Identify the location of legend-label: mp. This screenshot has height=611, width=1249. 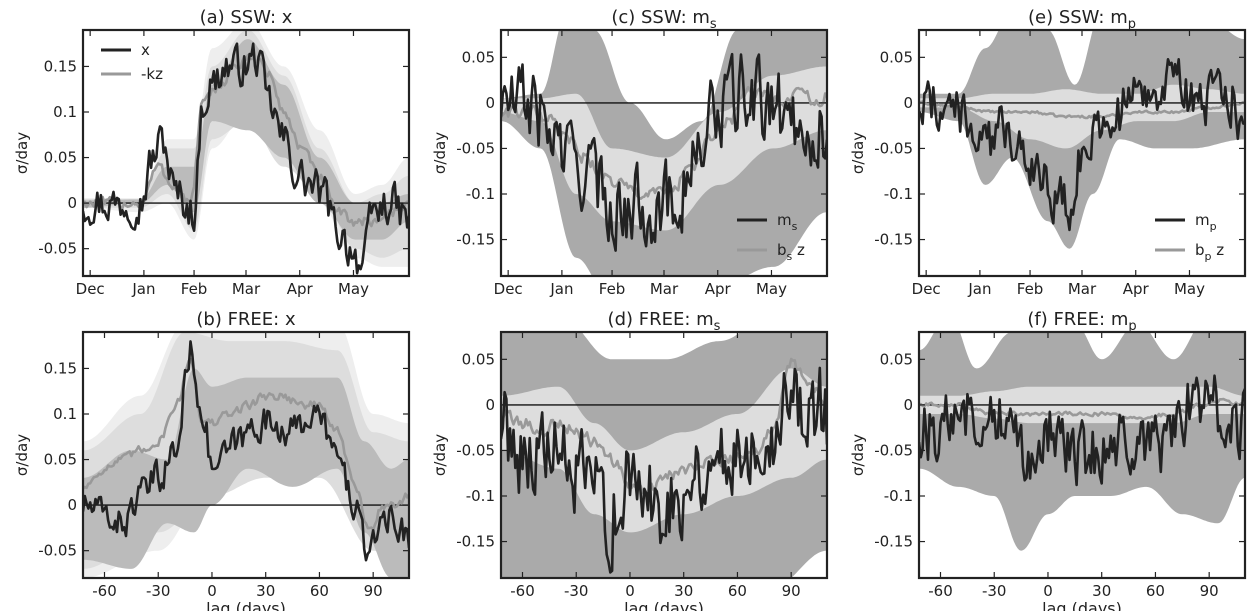
(1206, 222).